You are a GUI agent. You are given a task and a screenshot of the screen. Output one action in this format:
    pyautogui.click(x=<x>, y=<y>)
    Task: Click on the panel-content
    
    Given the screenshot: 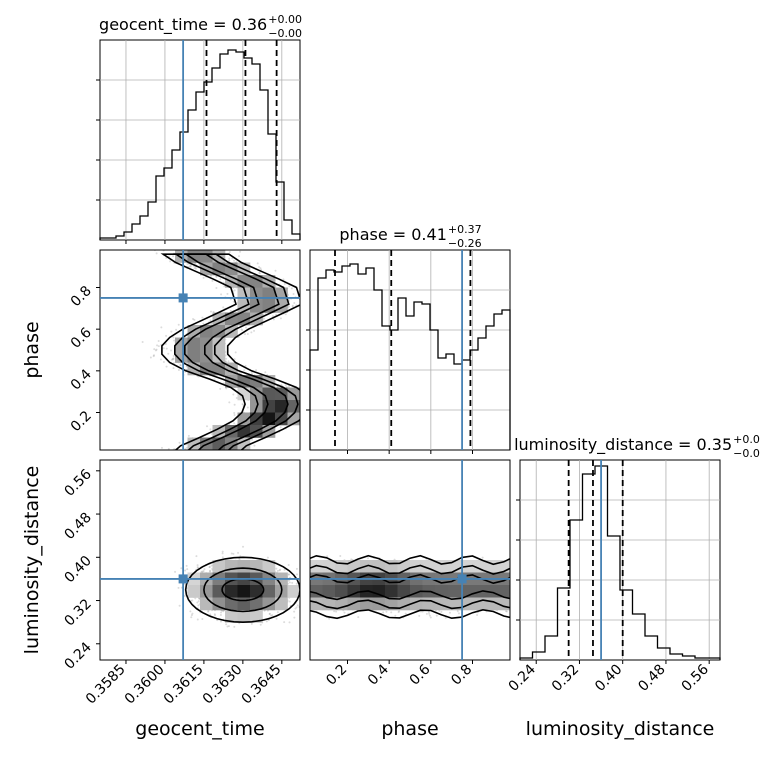 What is the action you would take?
    pyautogui.click(x=410, y=587)
    